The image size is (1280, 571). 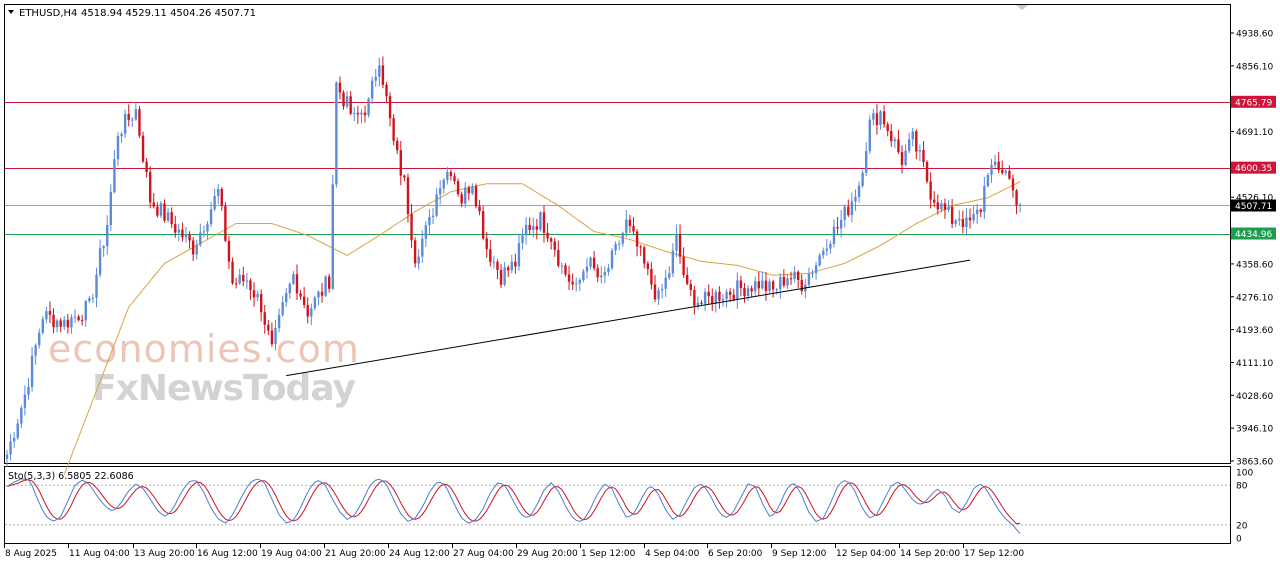 I want to click on time-tick-label: 17 Sep 12:00, so click(x=994, y=554).